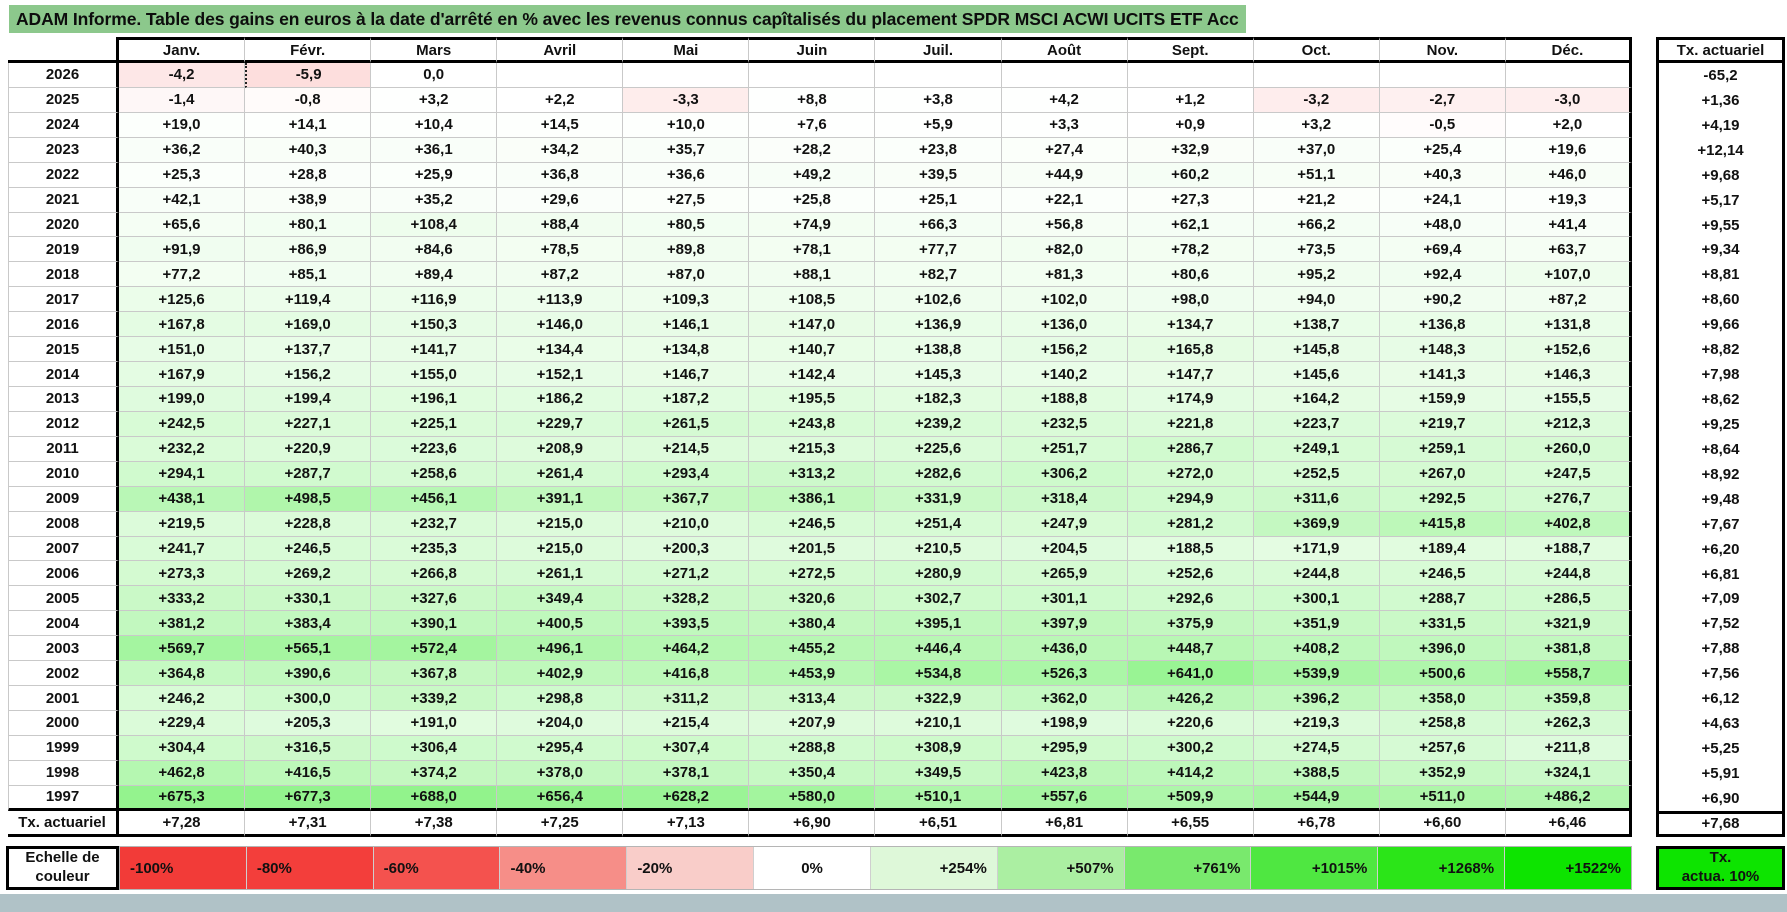 The height and width of the screenshot is (912, 1787). I want to click on value-cell-2013-12: +155,5, so click(1568, 399).